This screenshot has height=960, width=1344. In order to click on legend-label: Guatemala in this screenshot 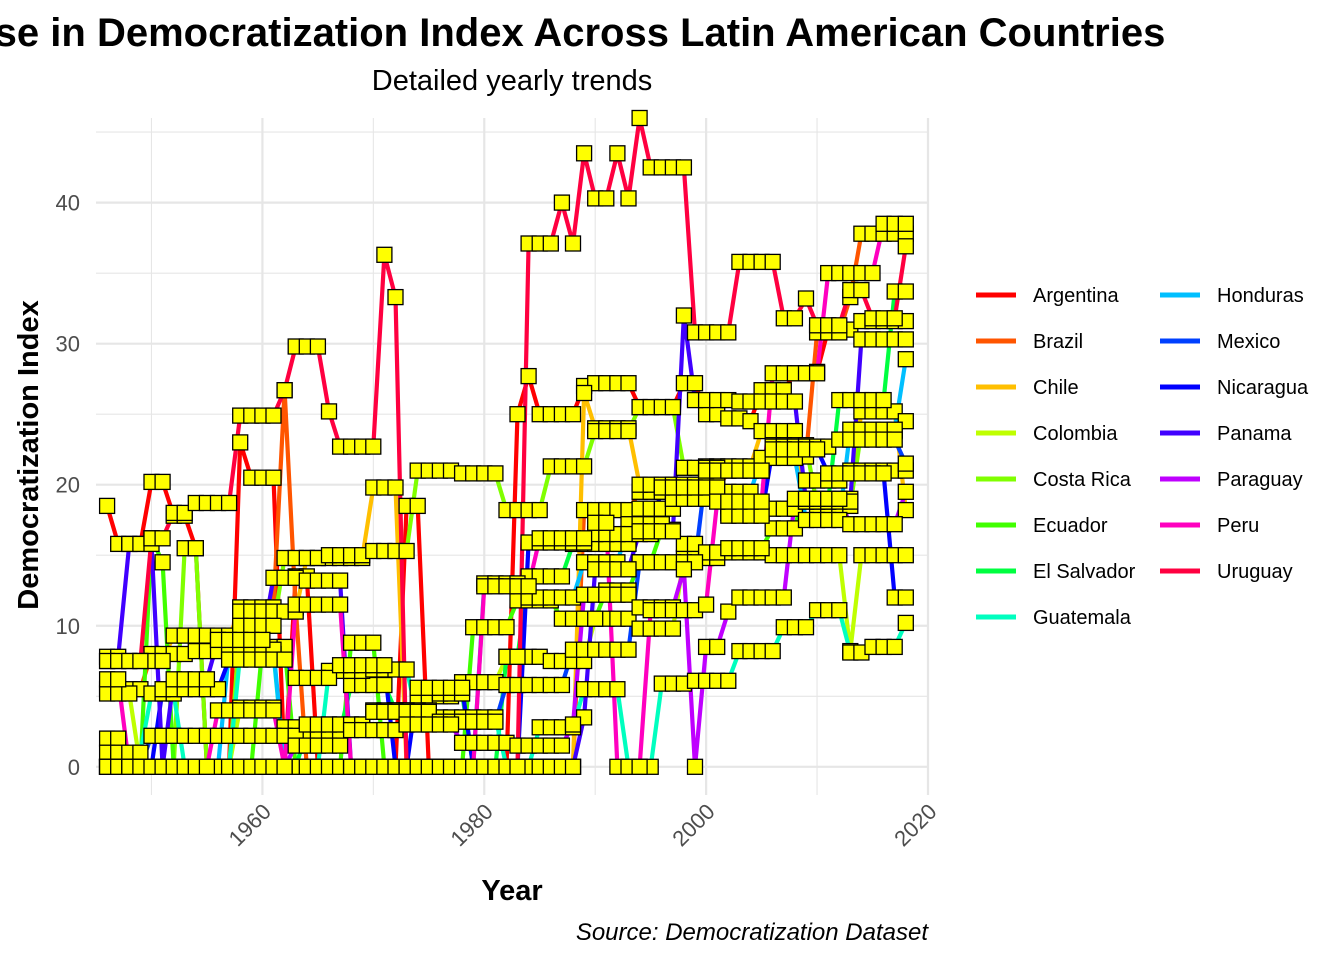, I will do `click(1082, 618)`.